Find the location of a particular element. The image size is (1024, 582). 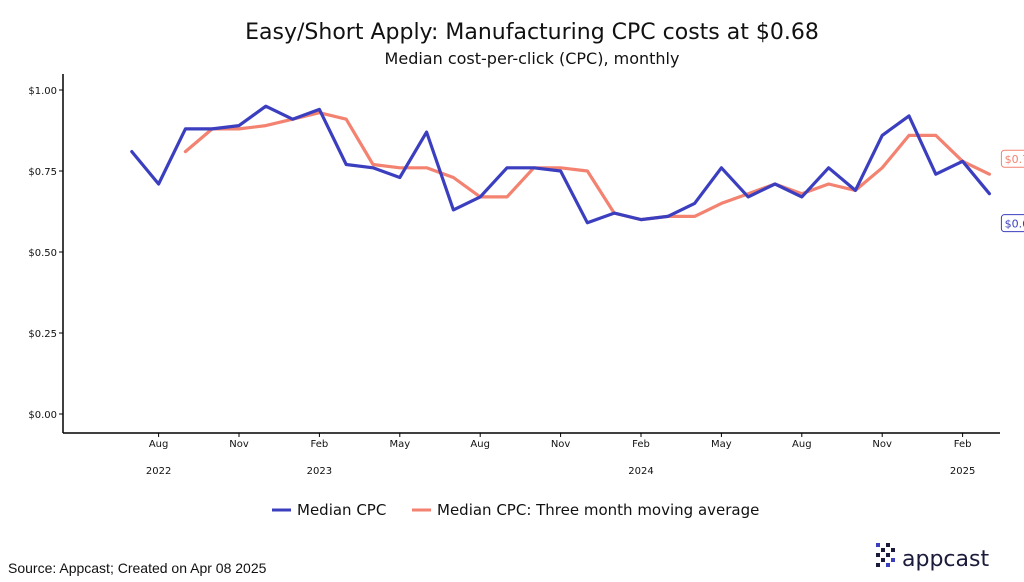

legend-label-moving-average: Median CPC: Three month moving average is located at coordinates (598, 510).